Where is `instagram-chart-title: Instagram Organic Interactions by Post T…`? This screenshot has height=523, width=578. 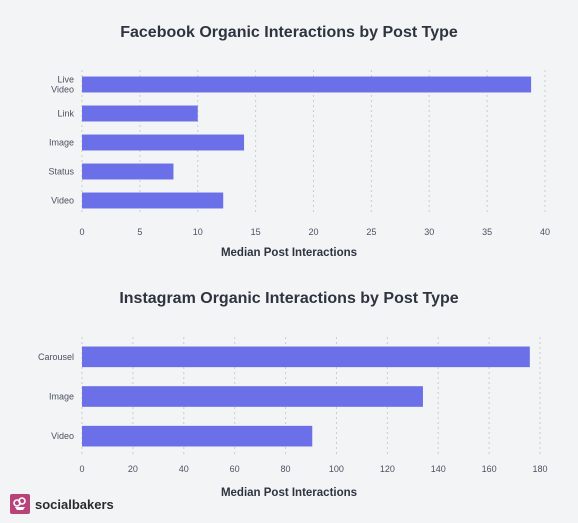 instagram-chart-title: Instagram Organic Interactions by Post T… is located at coordinates (289, 298).